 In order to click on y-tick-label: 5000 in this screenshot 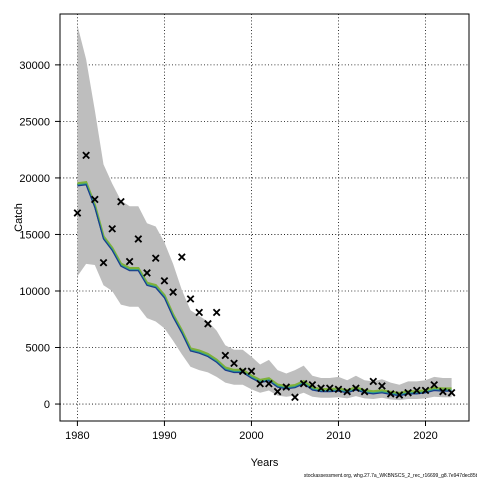, I will do `click(38, 349)`.